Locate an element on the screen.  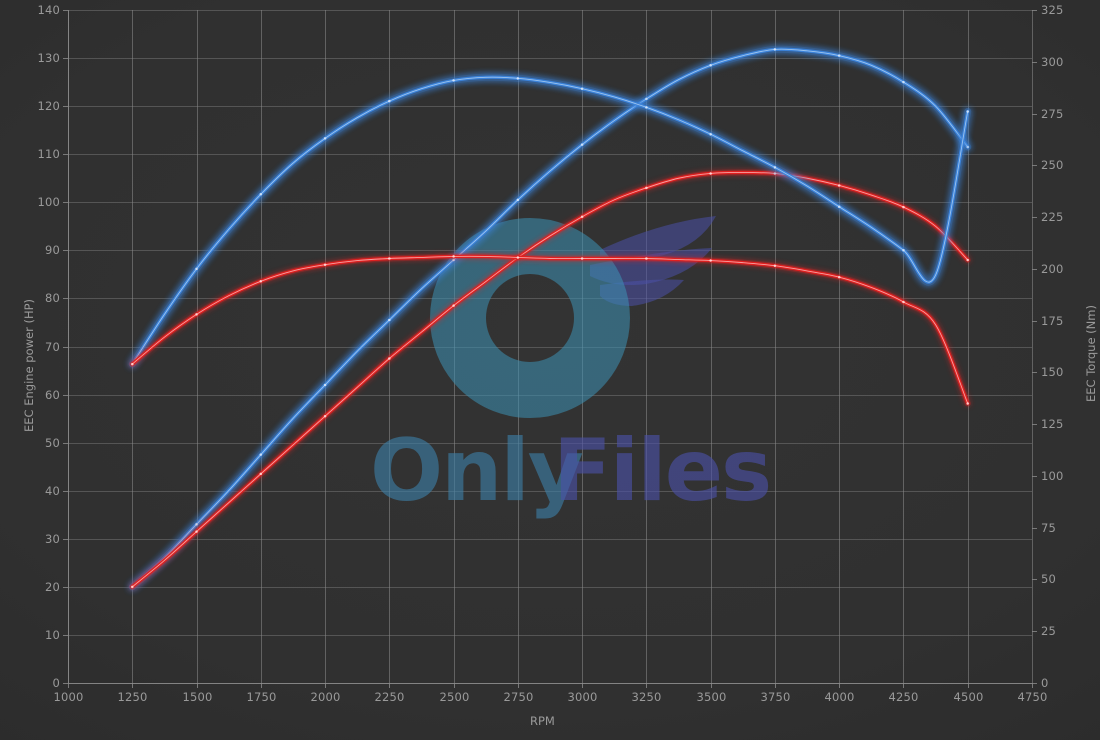
y-axis-left-tick-label: 60 is located at coordinates (52, 394).